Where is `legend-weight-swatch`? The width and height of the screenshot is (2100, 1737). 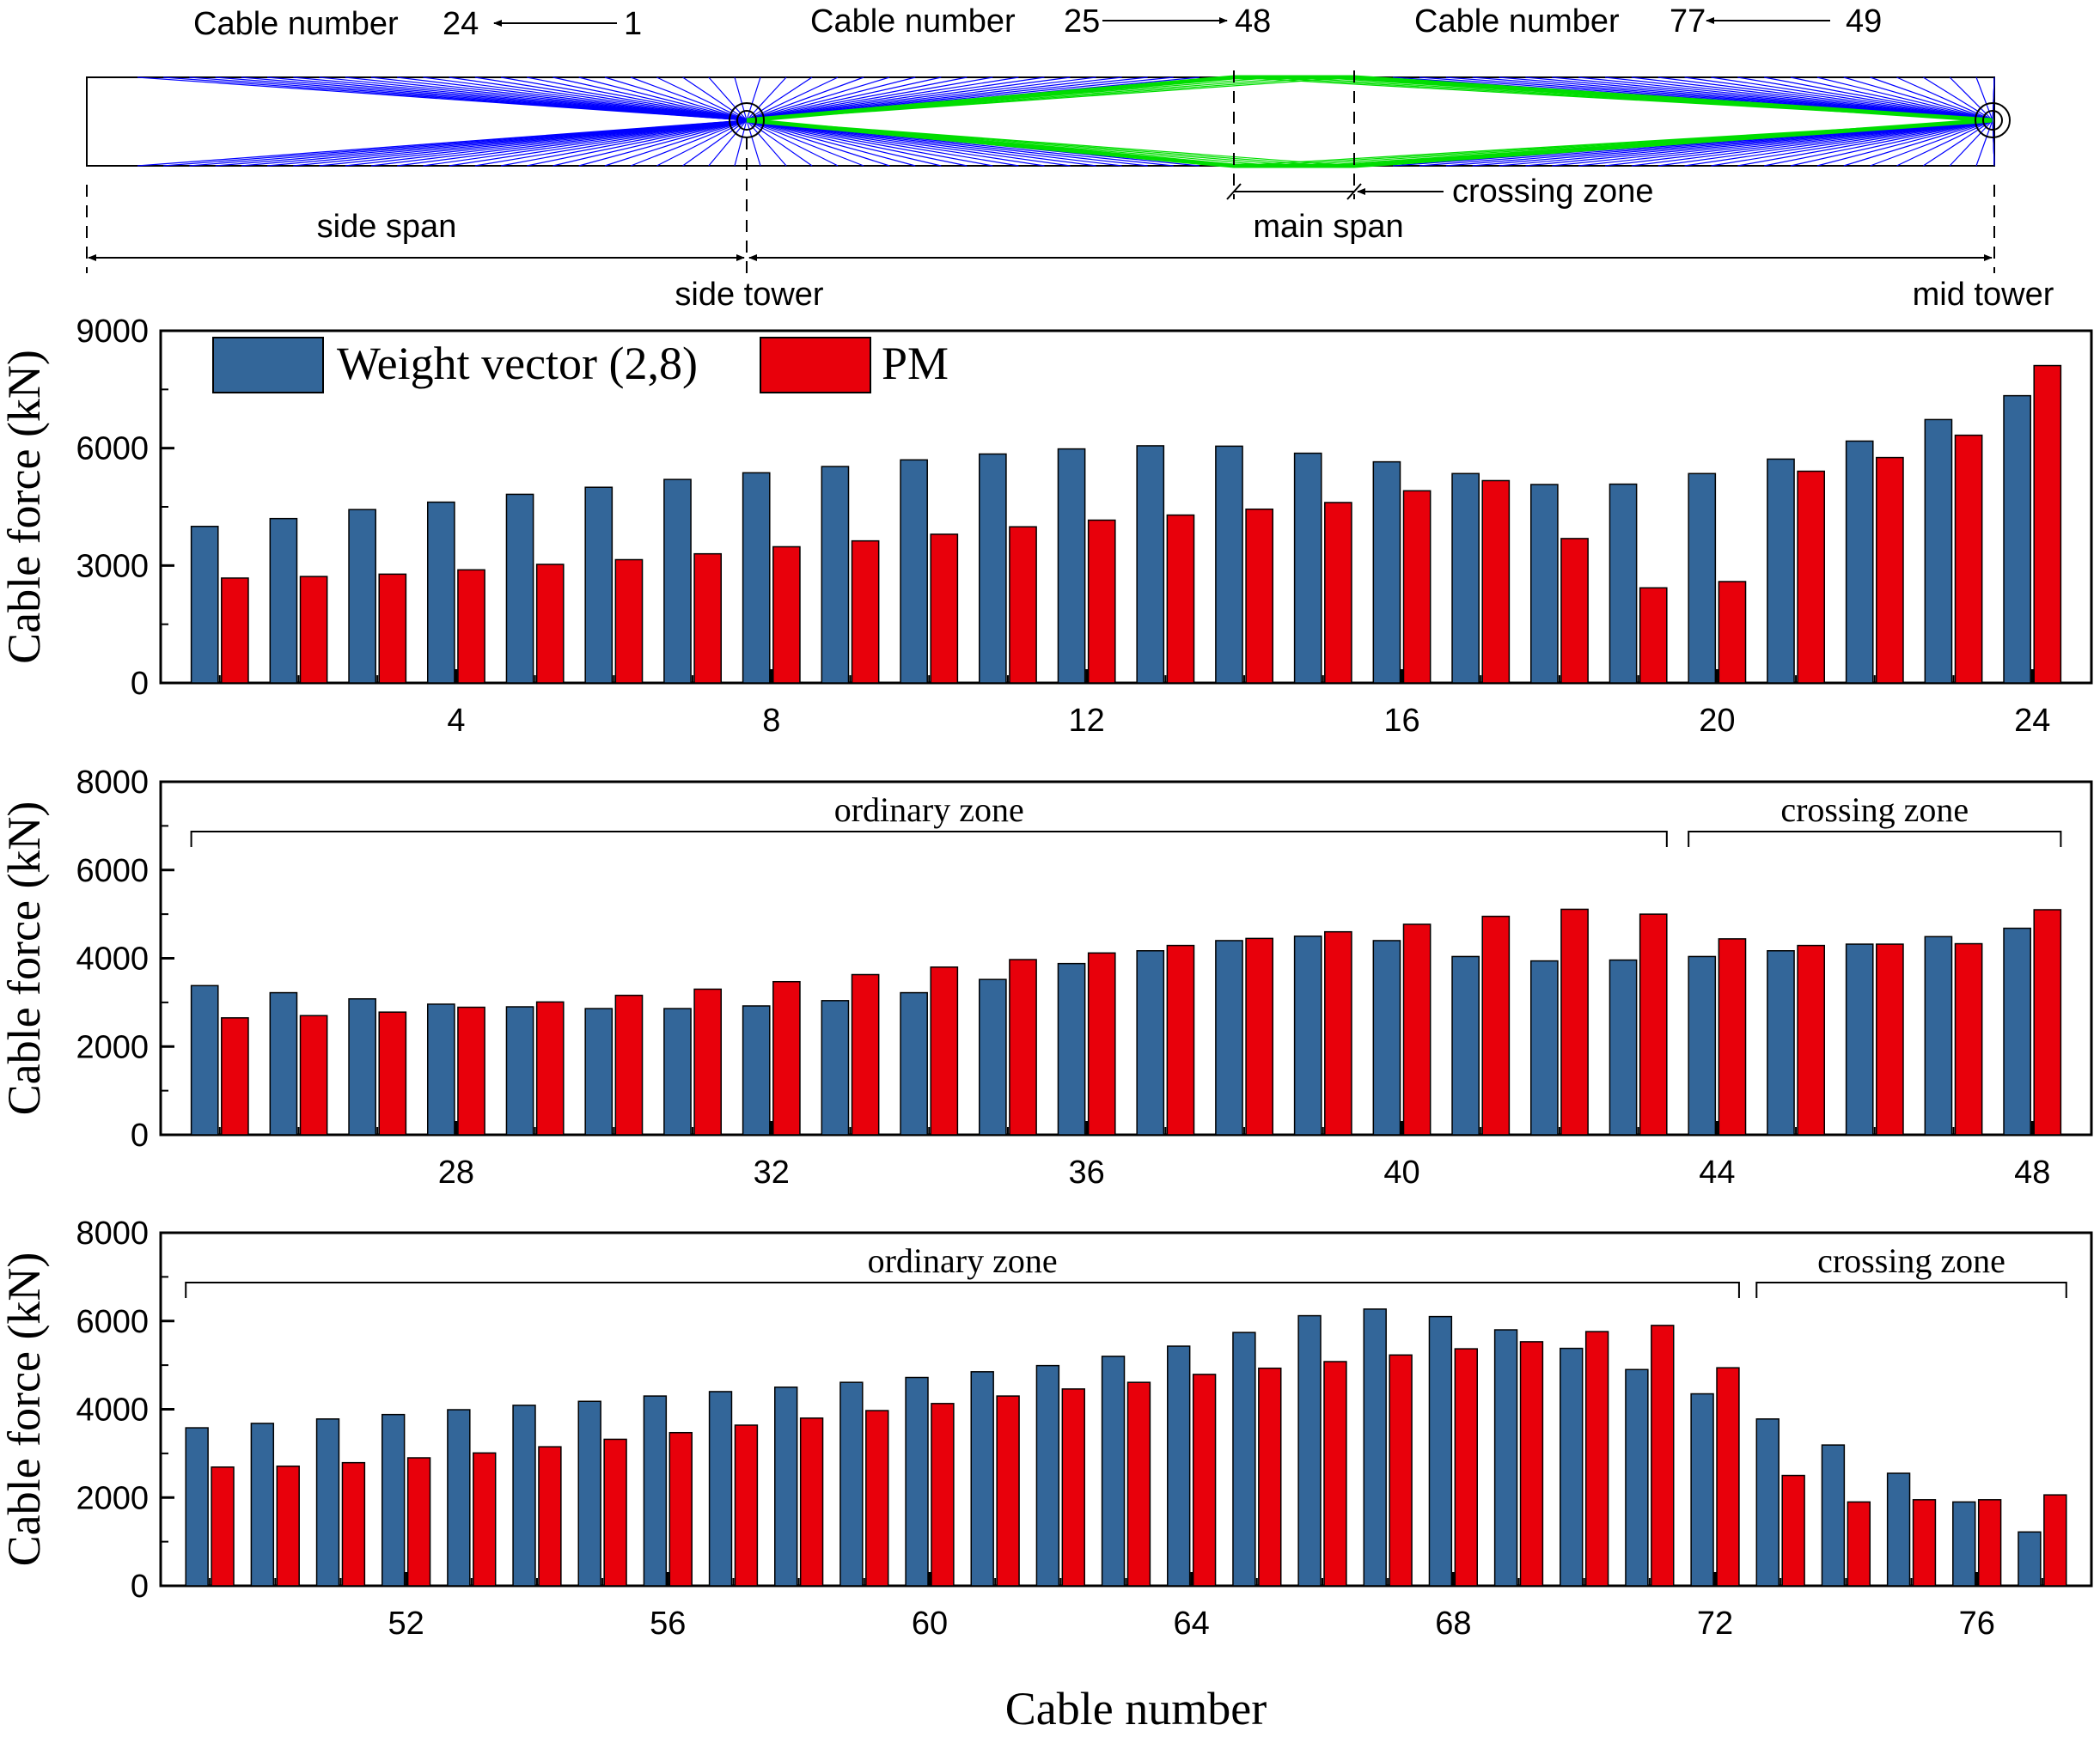 legend-weight-swatch is located at coordinates (268, 365).